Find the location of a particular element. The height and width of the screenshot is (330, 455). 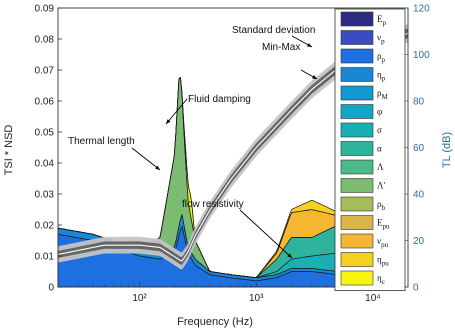

y-tick-label: 0.04 is located at coordinates (45, 164).